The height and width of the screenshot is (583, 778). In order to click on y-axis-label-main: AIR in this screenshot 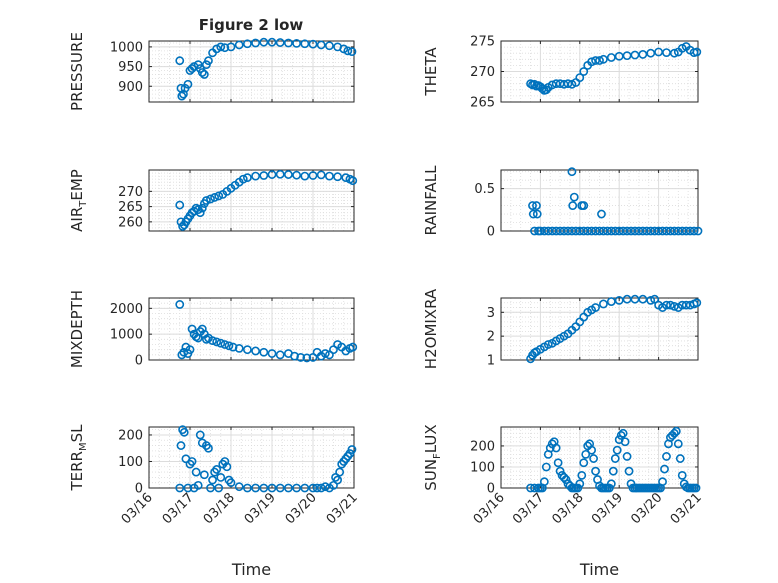, I will do `click(77, 219)`.